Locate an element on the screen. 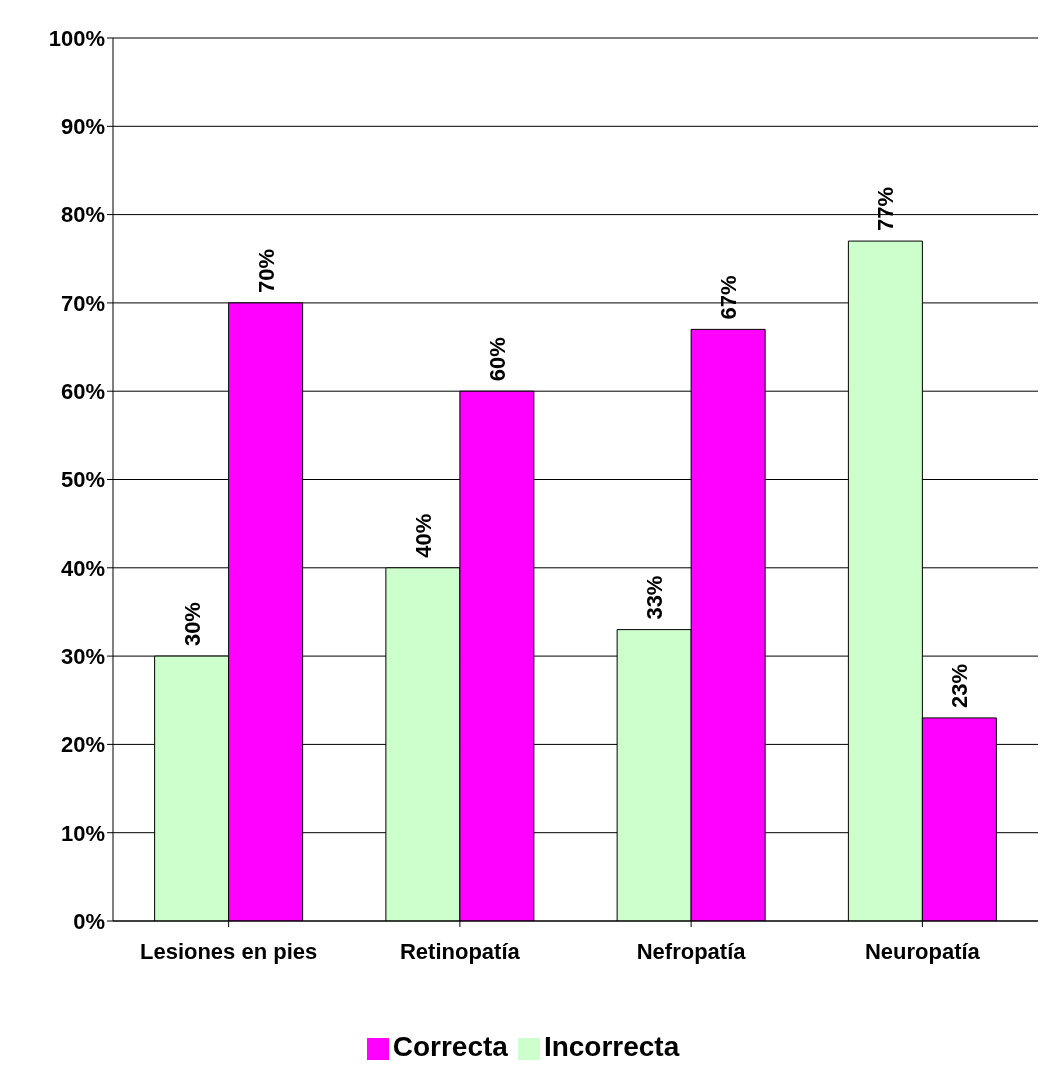 This screenshot has width=1059, height=1085. y-tick-label: 30% is located at coordinates (82, 656).